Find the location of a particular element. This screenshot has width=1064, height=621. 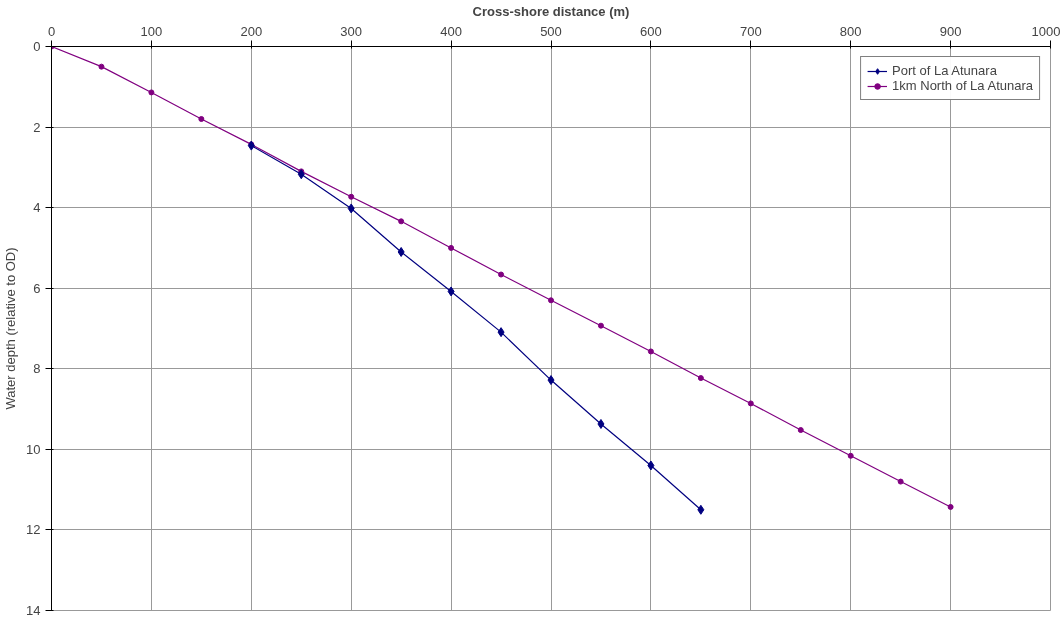

legend-label: 1km North of La Atunara is located at coordinates (962, 85).